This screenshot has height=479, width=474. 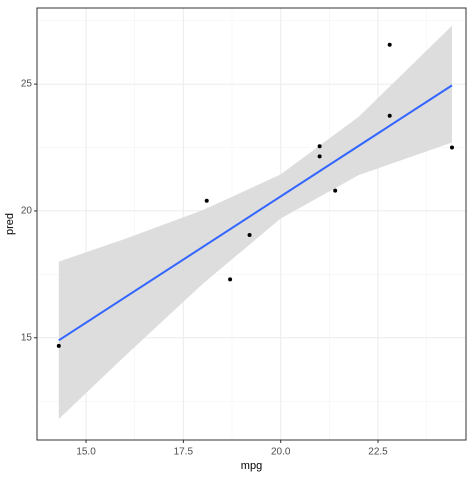 What do you see at coordinates (27, 211) in the screenshot?
I see `y-tick-label: 20` at bounding box center [27, 211].